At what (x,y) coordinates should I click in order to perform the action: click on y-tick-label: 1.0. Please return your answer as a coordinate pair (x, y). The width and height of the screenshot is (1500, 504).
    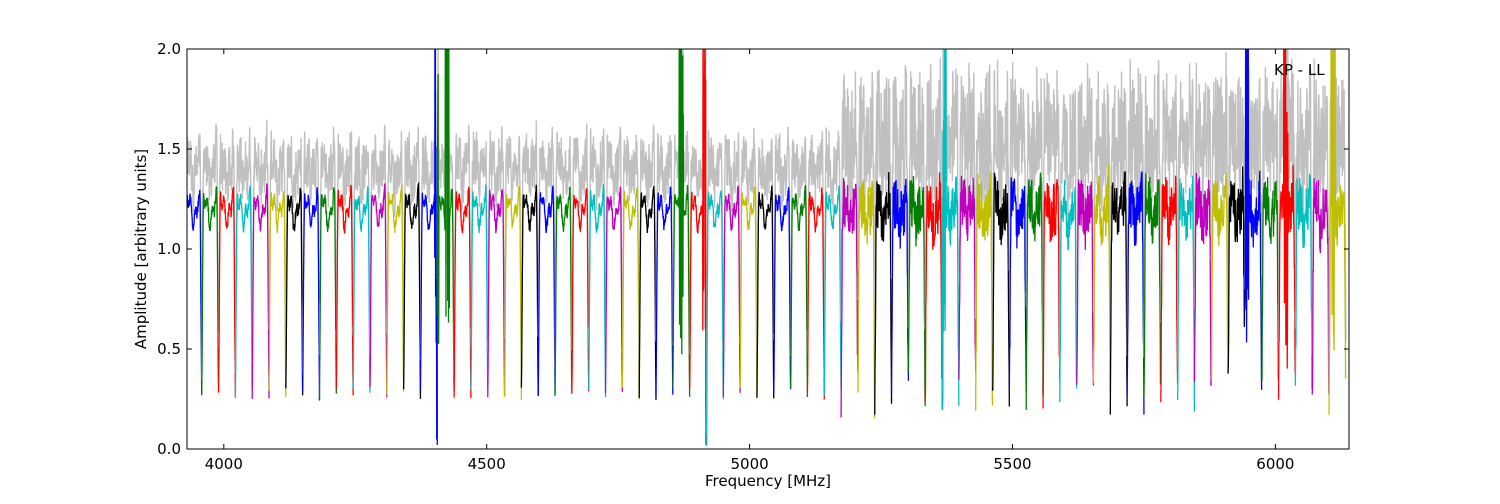
    Looking at the image, I should click on (169, 249).